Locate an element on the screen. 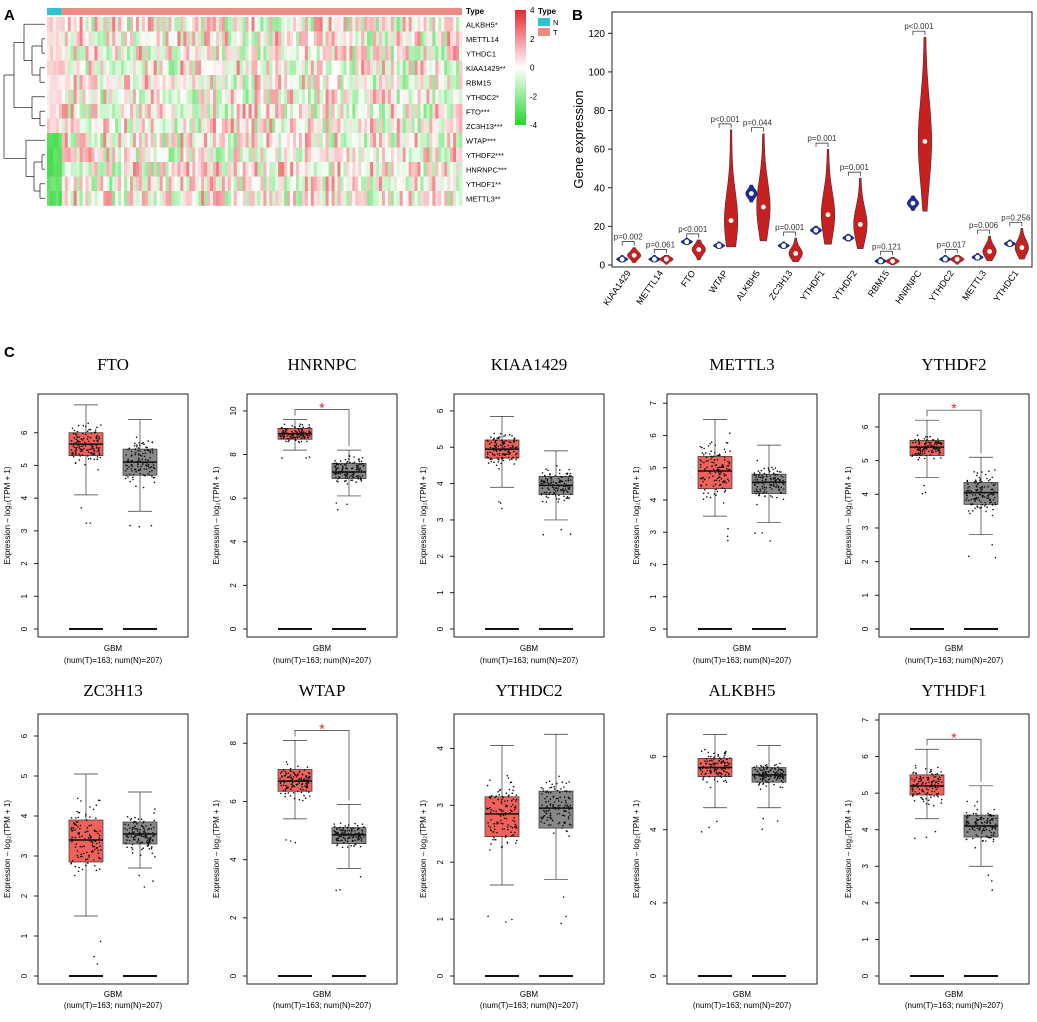 This screenshot has width=1037, height=1022. plot-title: ZC3H13 is located at coordinates (113, 690).